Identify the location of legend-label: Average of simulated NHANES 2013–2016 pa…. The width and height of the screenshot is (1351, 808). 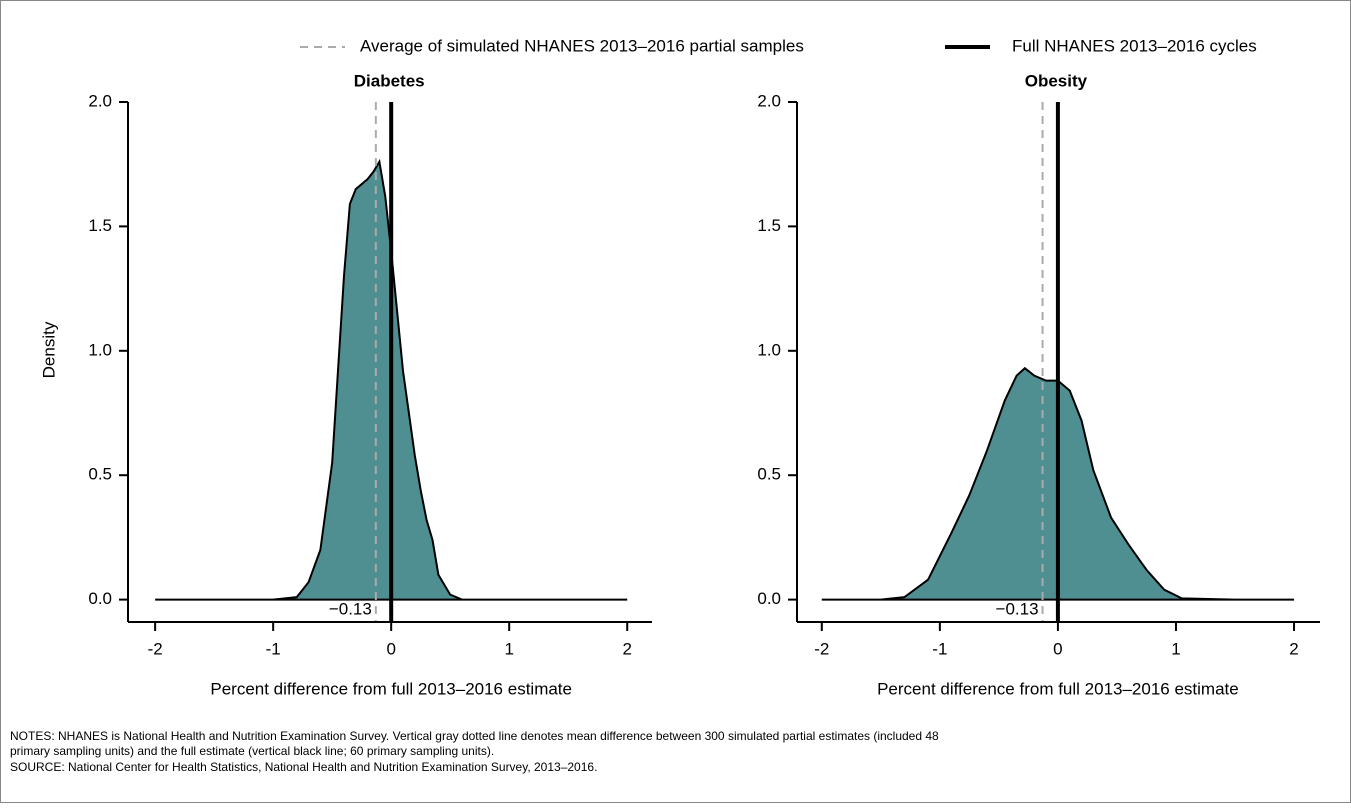
(582, 45).